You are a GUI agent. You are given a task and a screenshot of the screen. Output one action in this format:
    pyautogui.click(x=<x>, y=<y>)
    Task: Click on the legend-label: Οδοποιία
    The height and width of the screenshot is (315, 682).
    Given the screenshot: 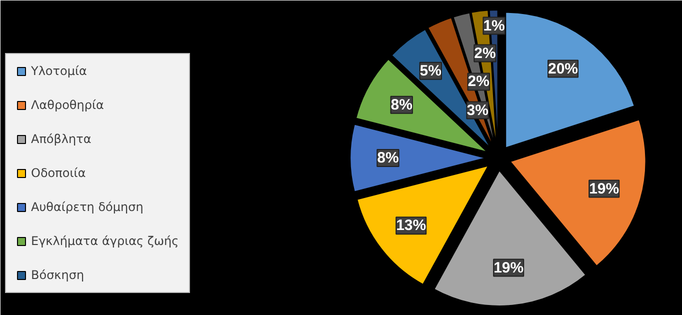 What is the action you would take?
    pyautogui.click(x=58, y=173)
    